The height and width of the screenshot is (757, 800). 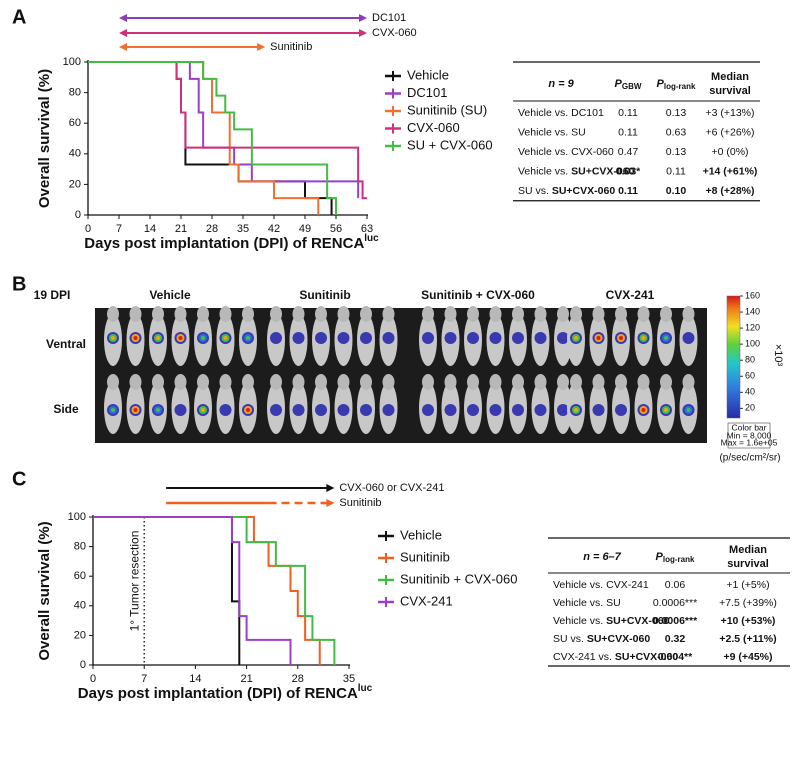 I want to click on y-tick-label: 100, so click(x=77, y=517).